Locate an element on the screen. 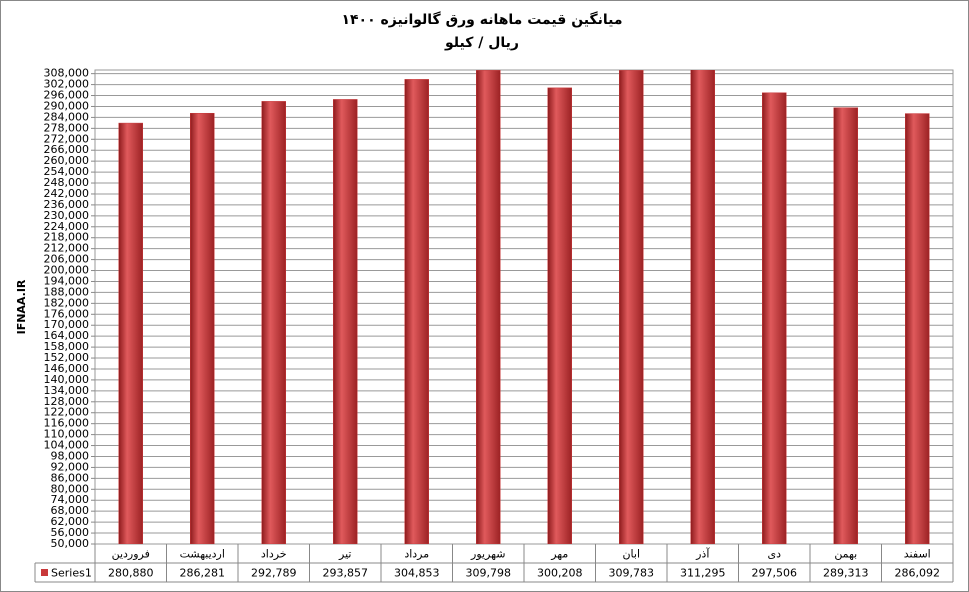  y-tick-label: 68,000 is located at coordinates (70, 510).